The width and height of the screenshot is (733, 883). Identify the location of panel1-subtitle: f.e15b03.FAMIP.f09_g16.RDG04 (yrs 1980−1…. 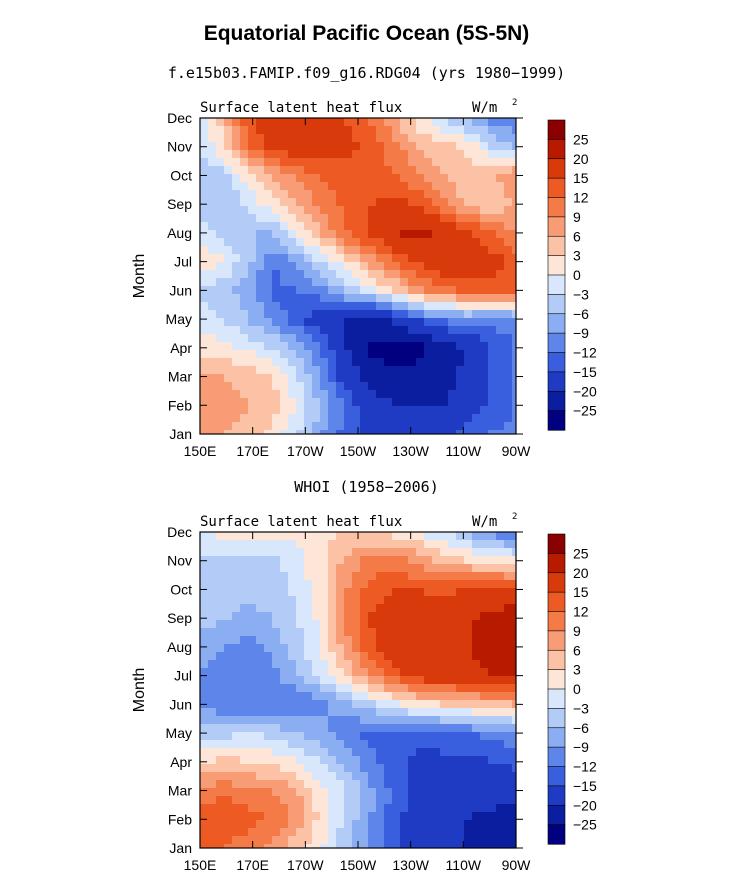
(366, 73).